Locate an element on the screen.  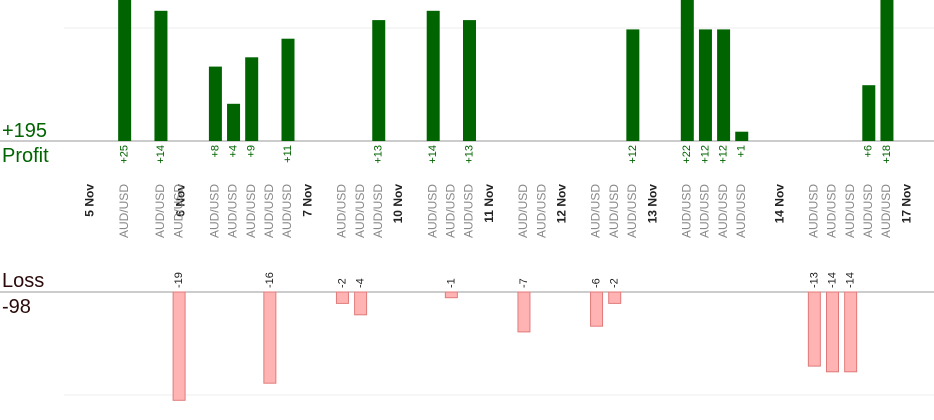
profit-value-label: +11 is located at coordinates (288, 154).